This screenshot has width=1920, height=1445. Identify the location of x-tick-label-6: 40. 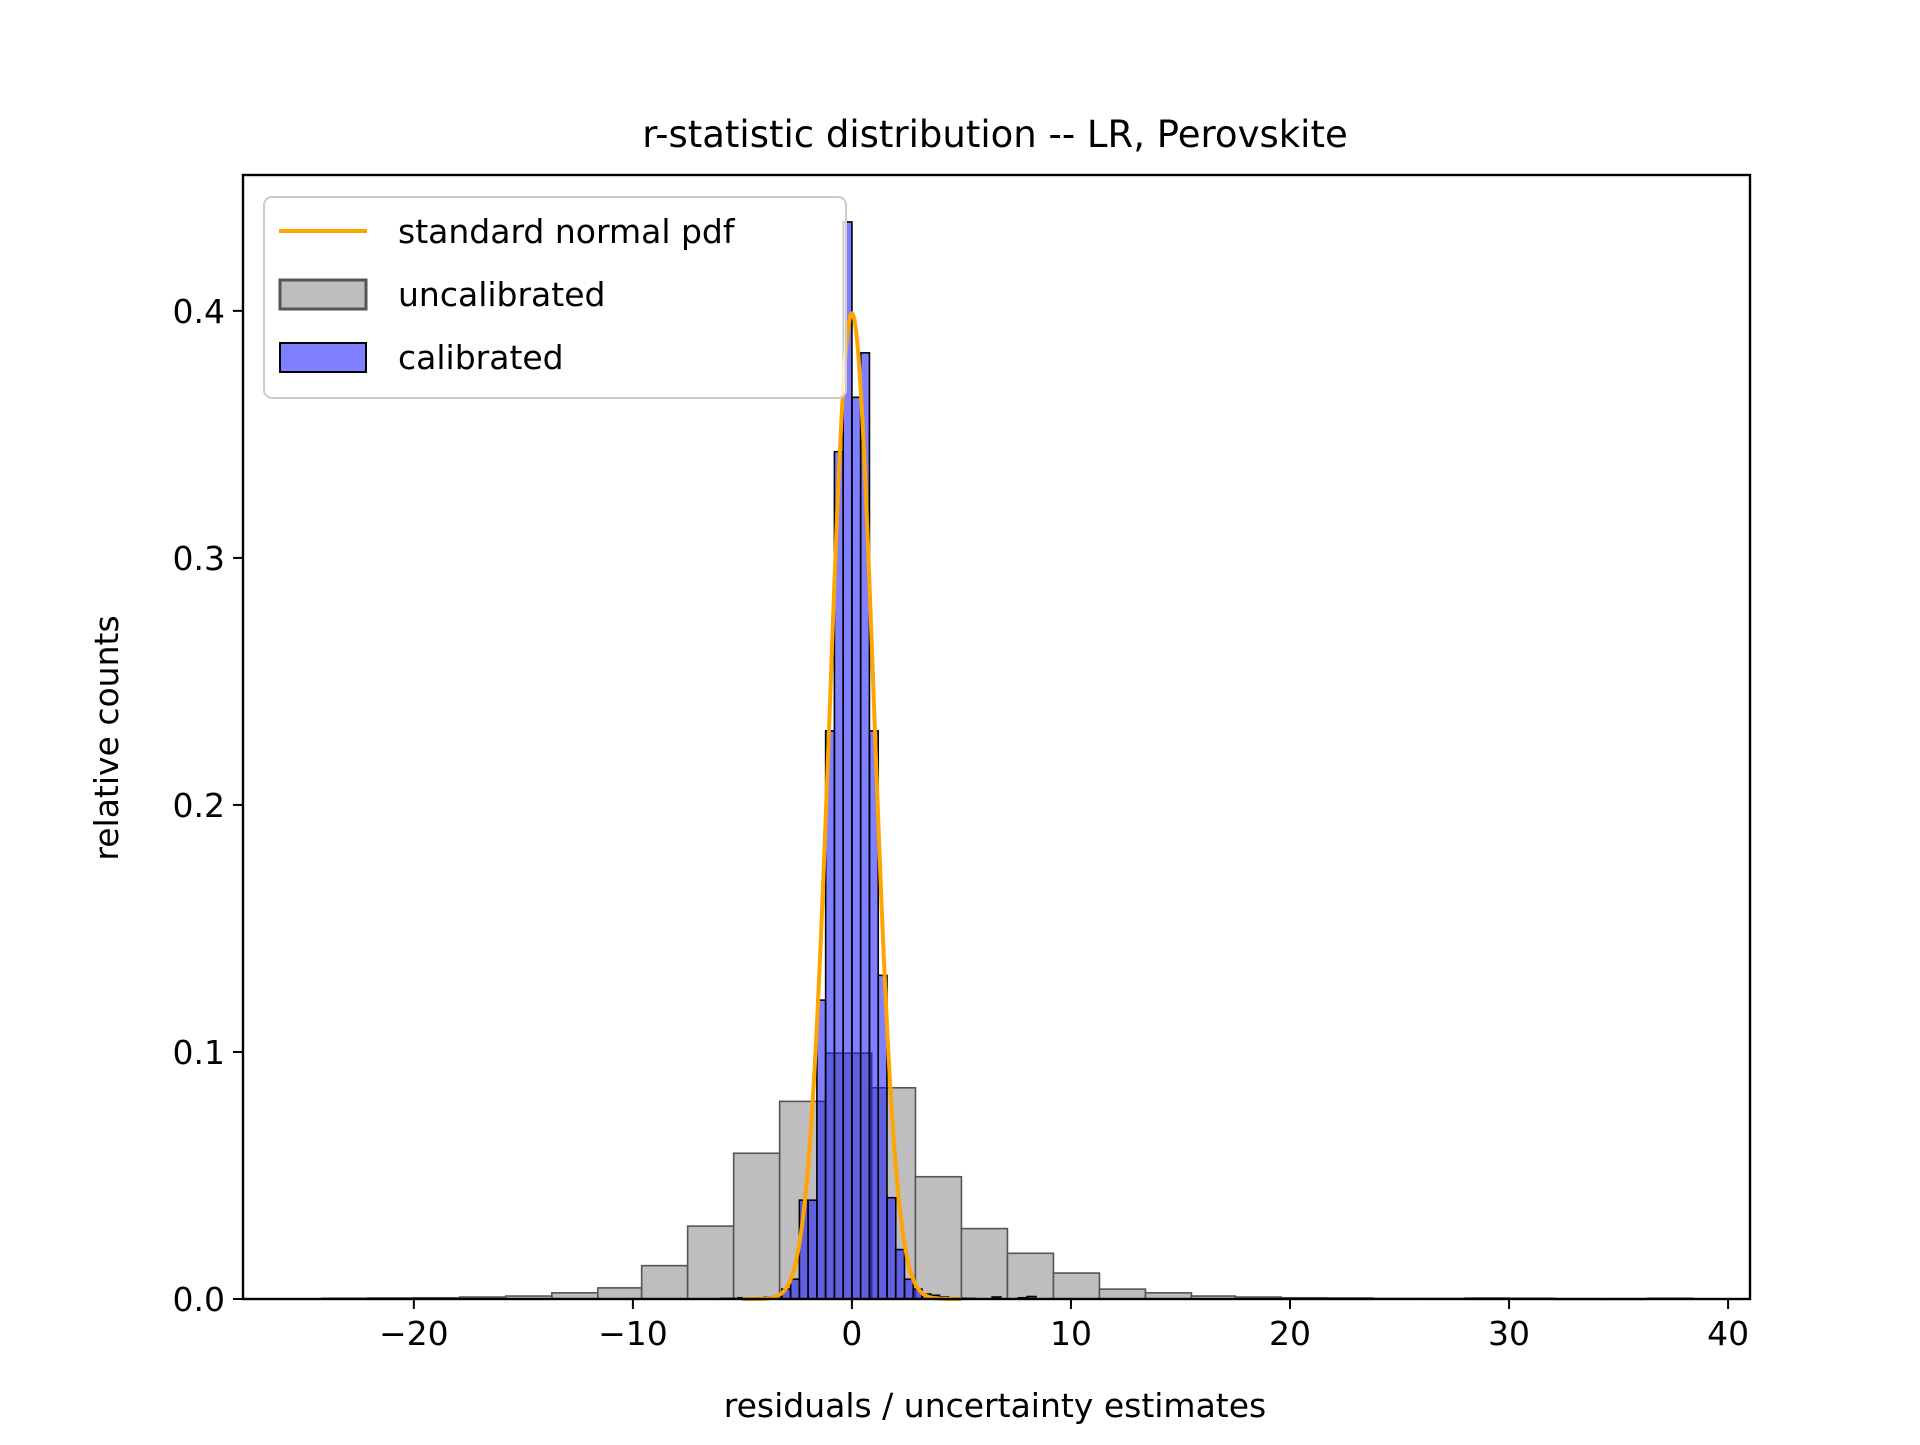
(1728, 1333).